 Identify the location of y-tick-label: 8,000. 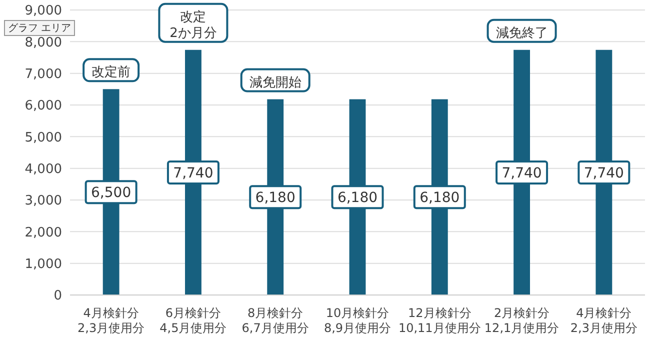
(43, 42).